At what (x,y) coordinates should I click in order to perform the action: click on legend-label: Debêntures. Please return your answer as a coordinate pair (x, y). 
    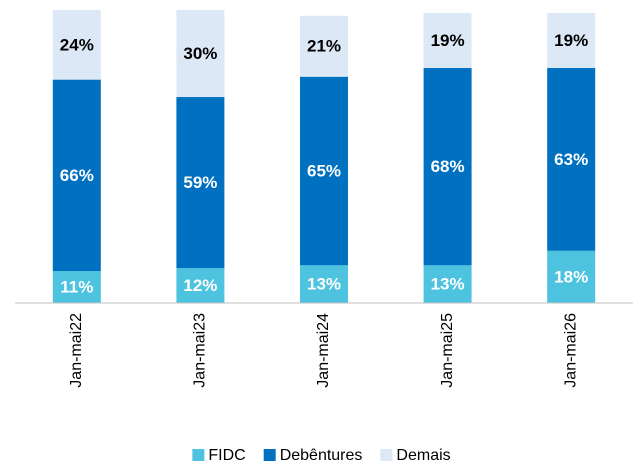
    Looking at the image, I should click on (321, 455).